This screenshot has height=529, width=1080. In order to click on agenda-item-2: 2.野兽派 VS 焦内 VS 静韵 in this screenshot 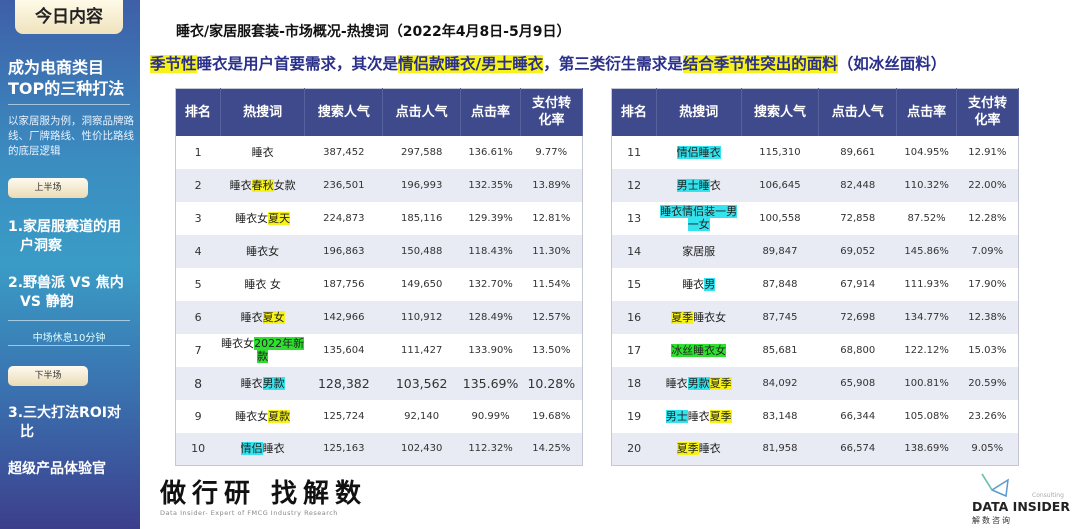, I will do `click(73, 293)`.